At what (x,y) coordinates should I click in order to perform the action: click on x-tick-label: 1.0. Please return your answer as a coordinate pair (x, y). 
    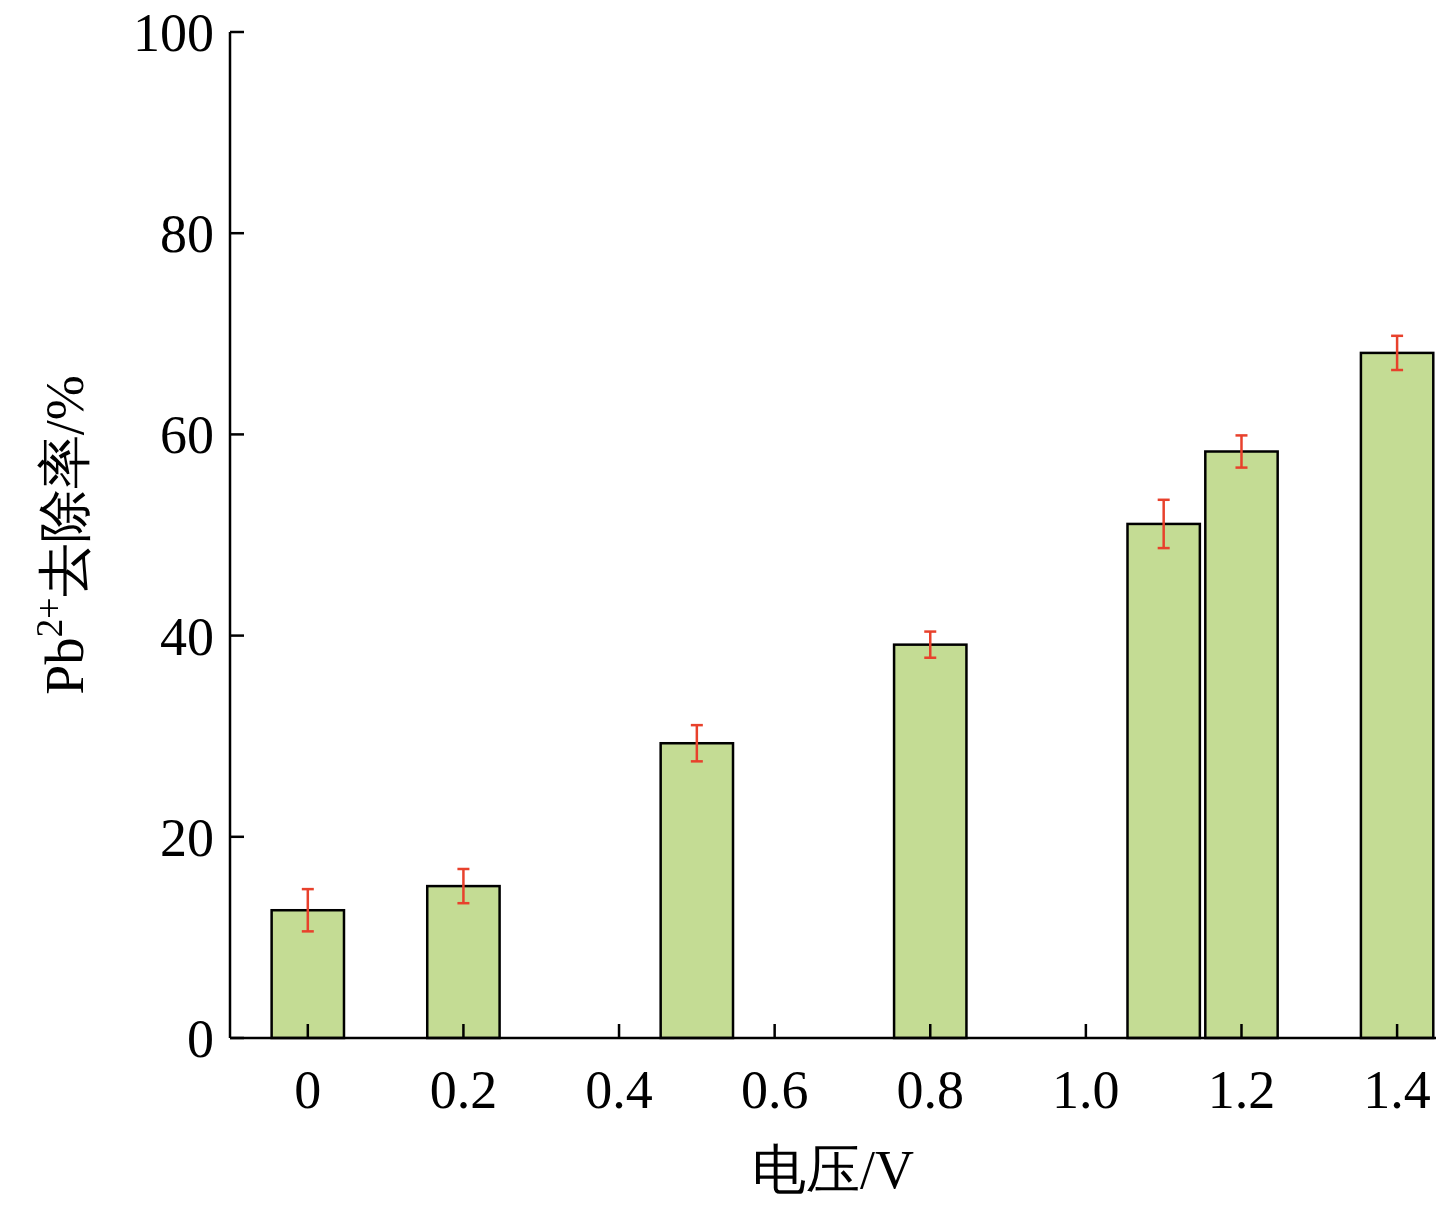
    Looking at the image, I should click on (1086, 1090).